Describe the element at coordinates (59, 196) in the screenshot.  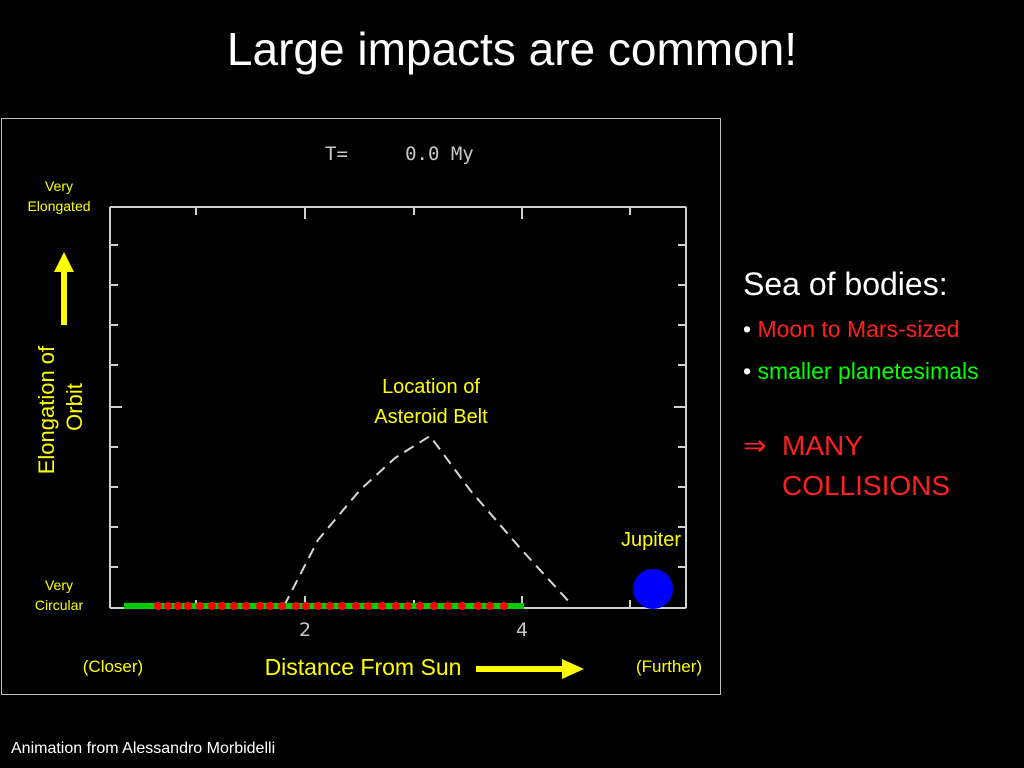
I see `y-top-label: Very Elongated` at that location.